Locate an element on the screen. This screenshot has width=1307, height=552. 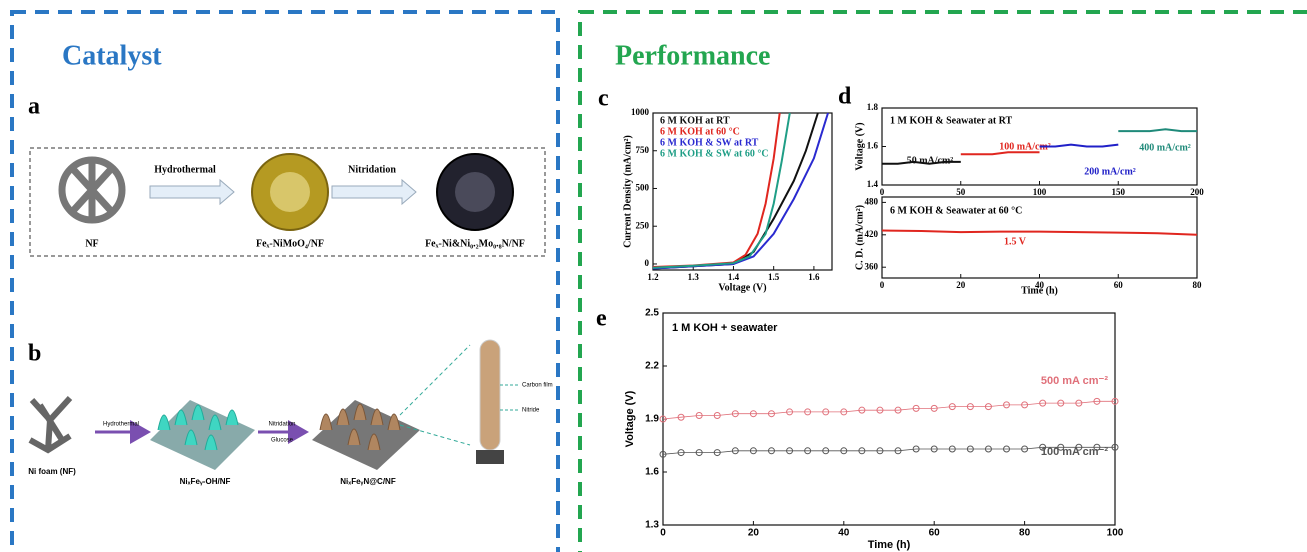
y-tick-label: 480 is located at coordinates (872, 201).